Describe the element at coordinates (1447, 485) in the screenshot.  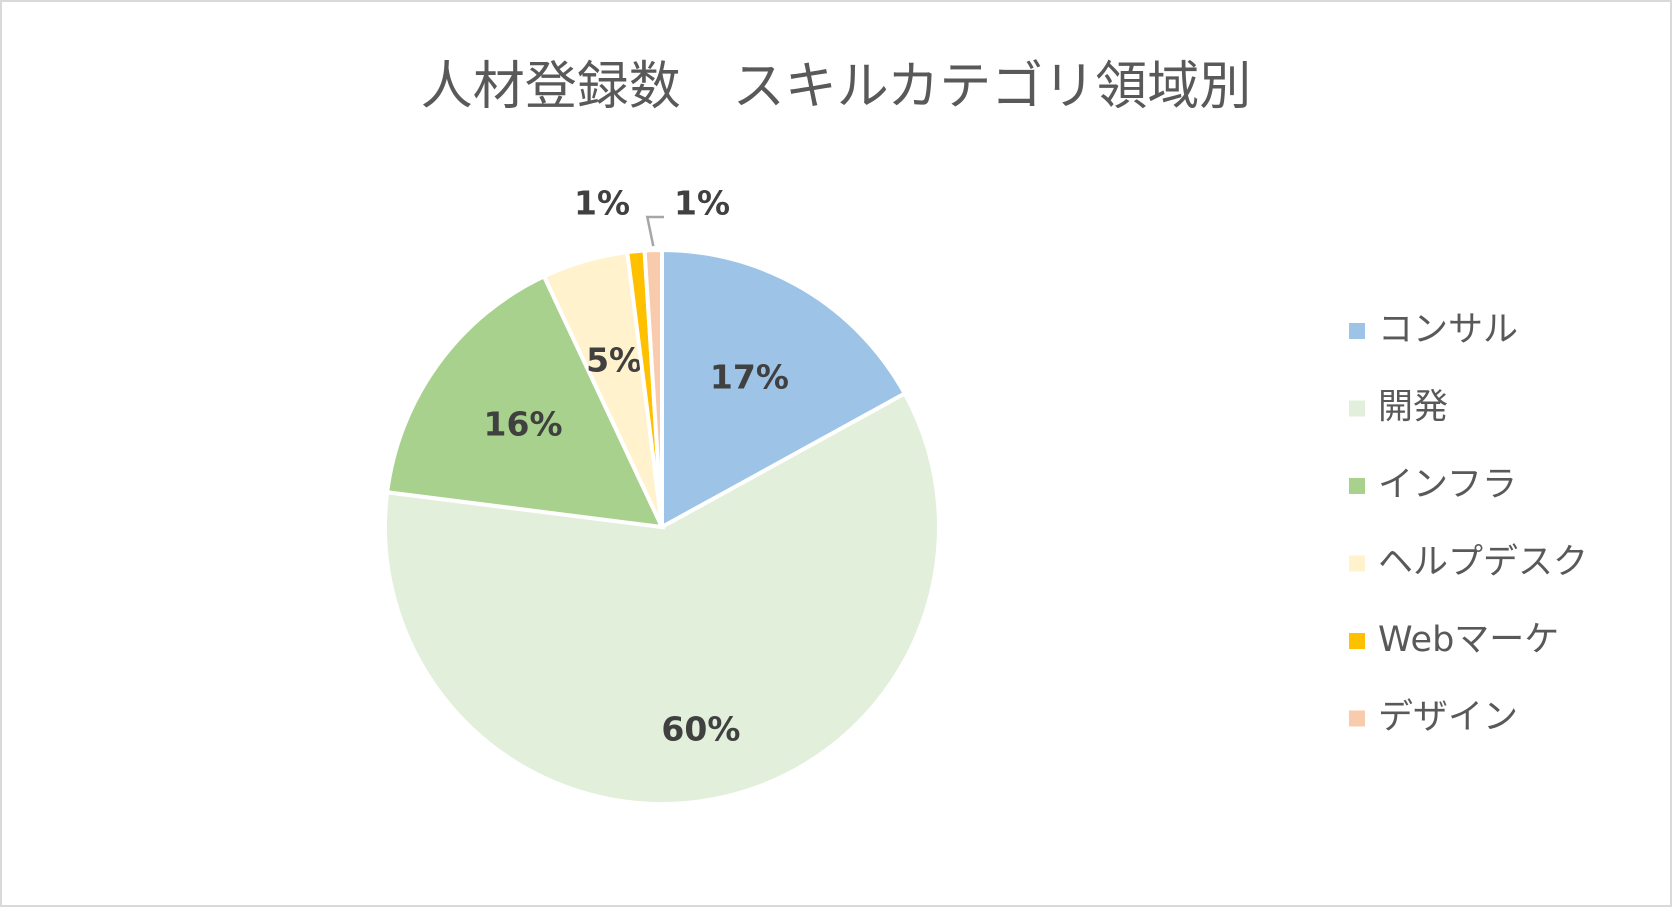
I see `legend-label: インフラ` at that location.